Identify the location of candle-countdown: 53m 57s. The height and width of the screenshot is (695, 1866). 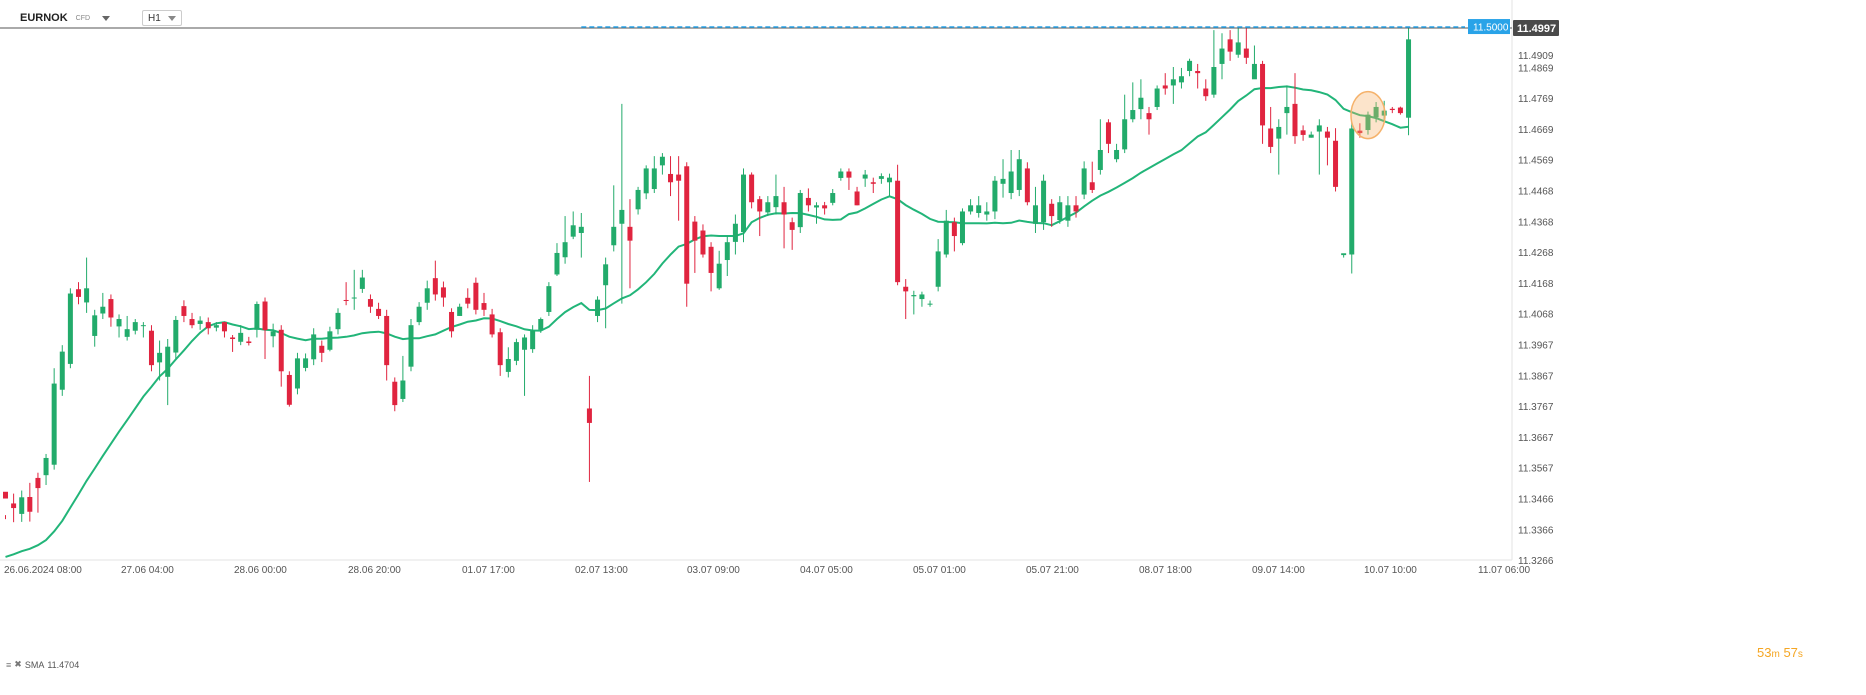
(1780, 652).